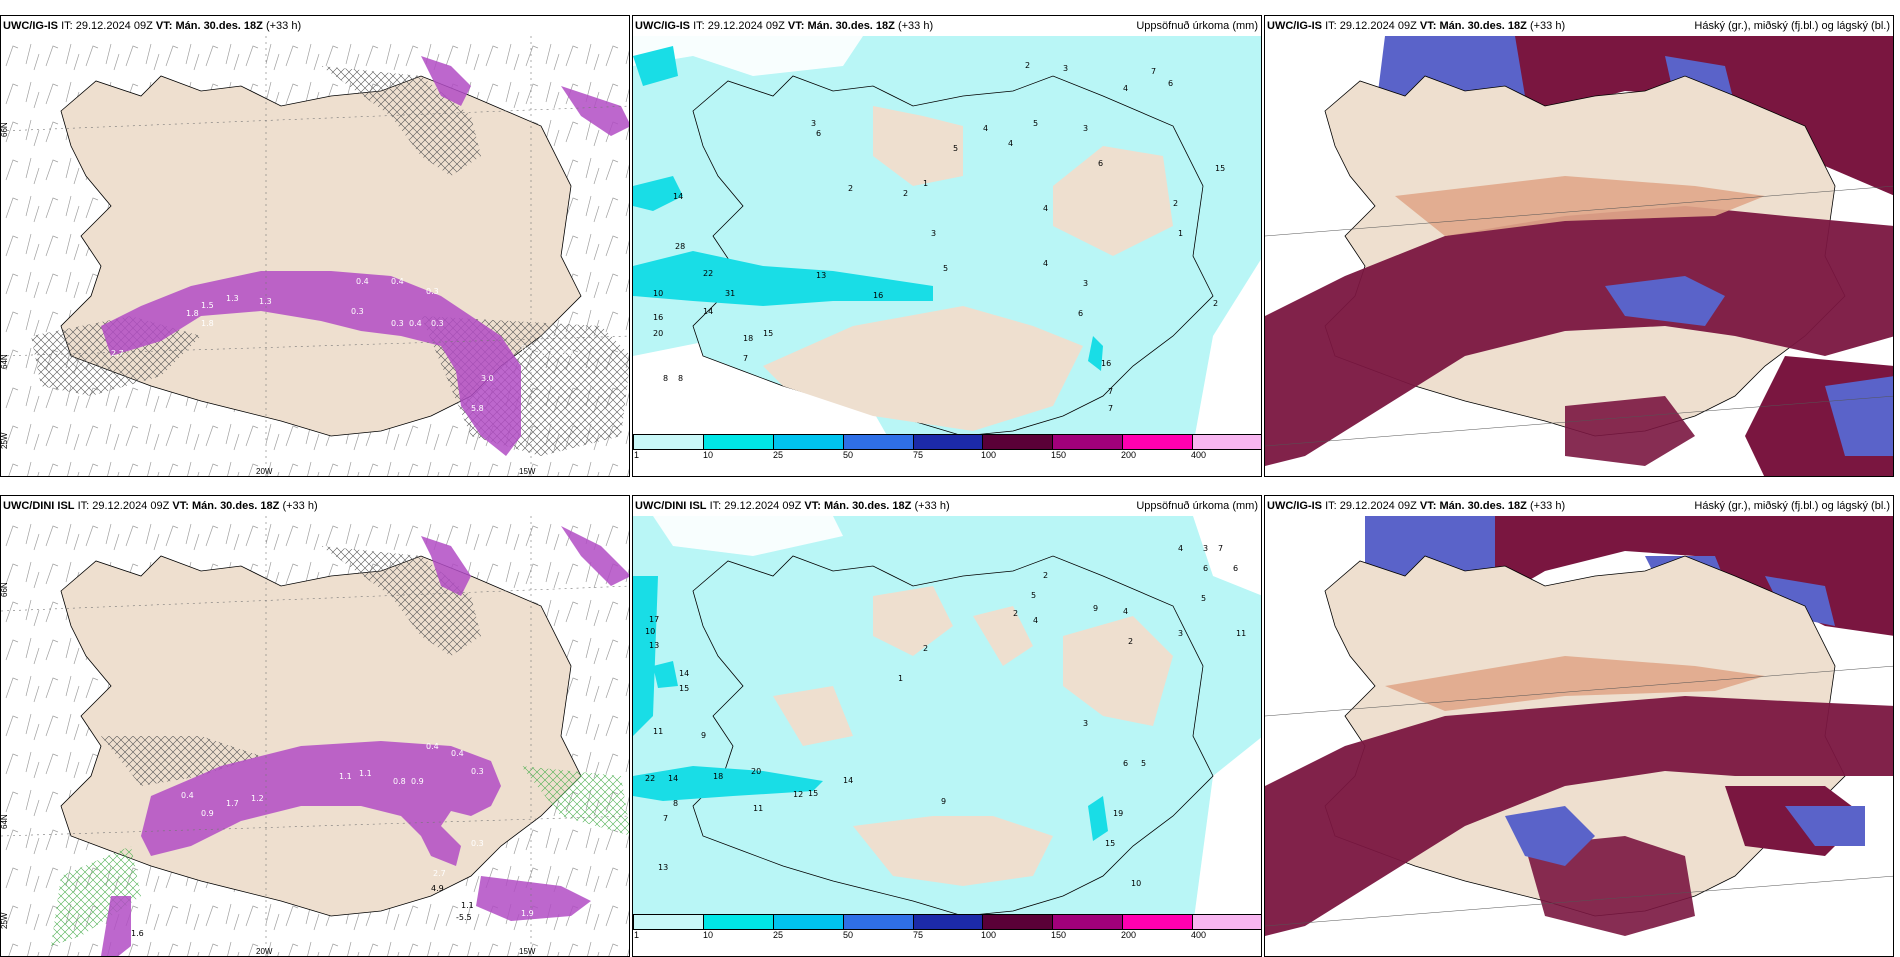 The height and width of the screenshot is (957, 1900). I want to click on panel-title: Uppsöfnuð úrkoma (mm), so click(1197, 26).